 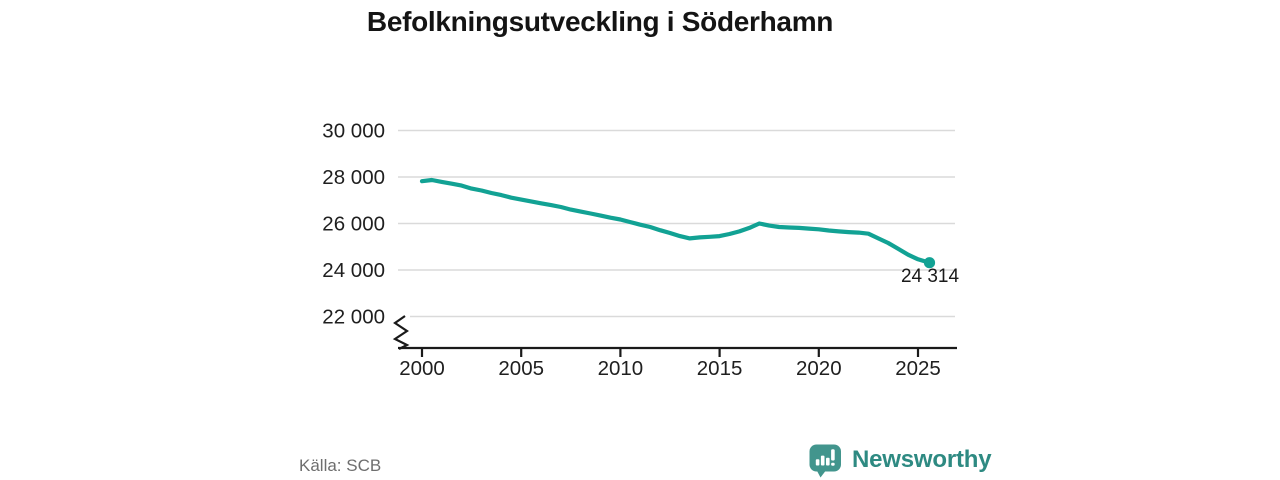 What do you see at coordinates (422, 368) in the screenshot?
I see `x-tick-label: 2000` at bounding box center [422, 368].